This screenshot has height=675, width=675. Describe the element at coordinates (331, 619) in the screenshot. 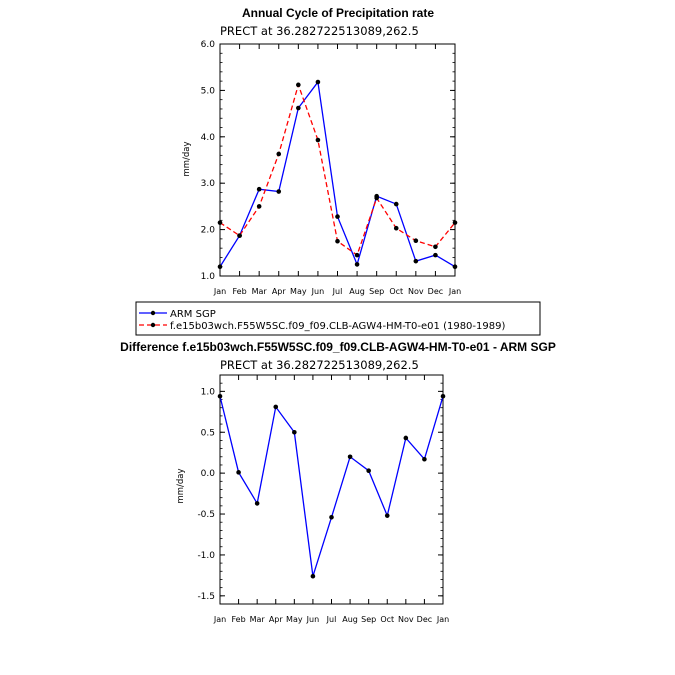

I see `chart1-xtick-label: Jul` at that location.